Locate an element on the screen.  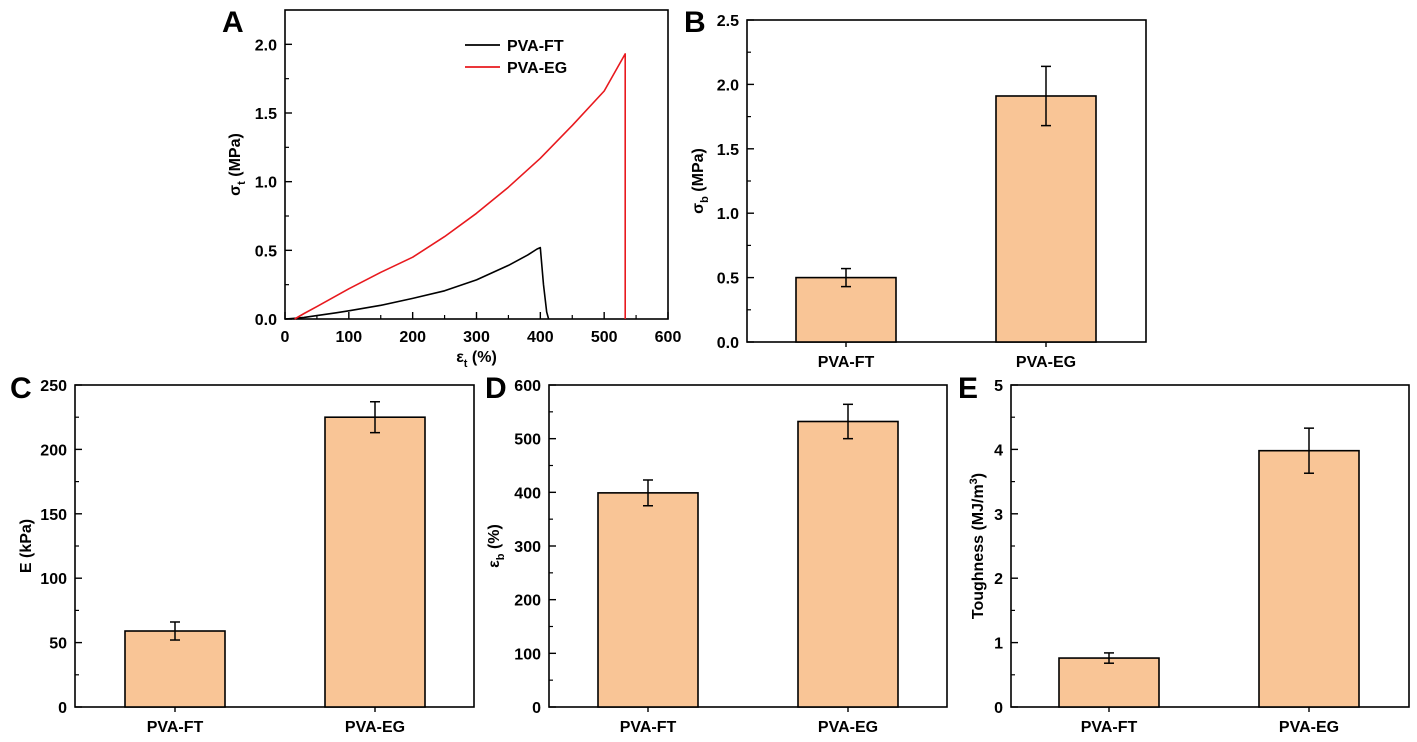
x-tick-label: 0 is located at coordinates (285, 337).